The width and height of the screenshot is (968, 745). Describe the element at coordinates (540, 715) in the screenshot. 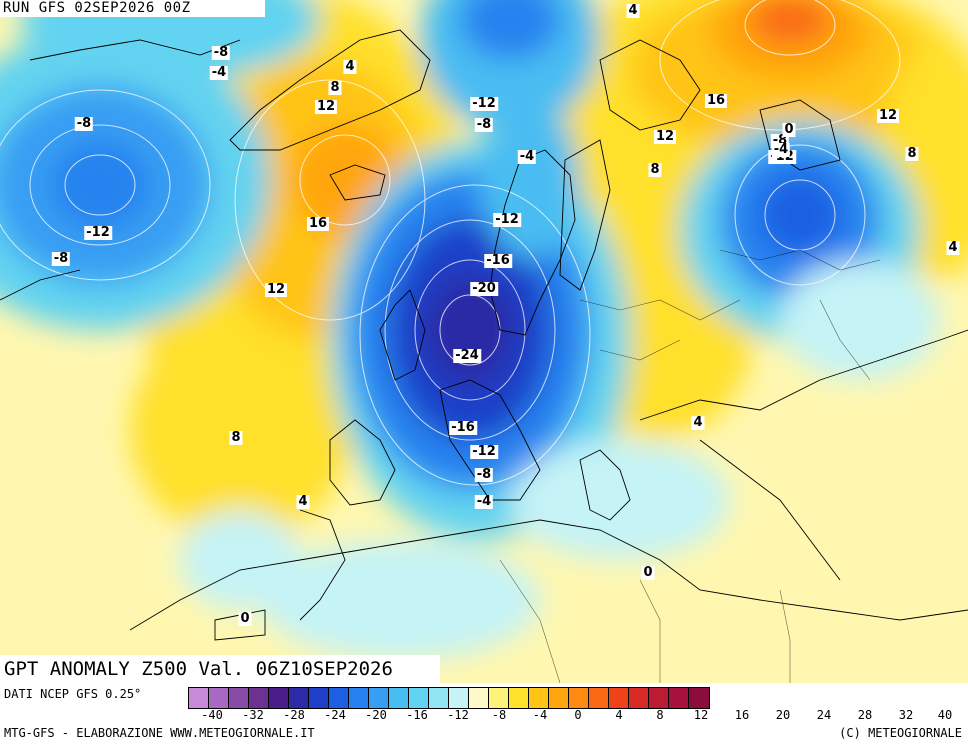

I see `colorbar-tick-label: -4` at that location.